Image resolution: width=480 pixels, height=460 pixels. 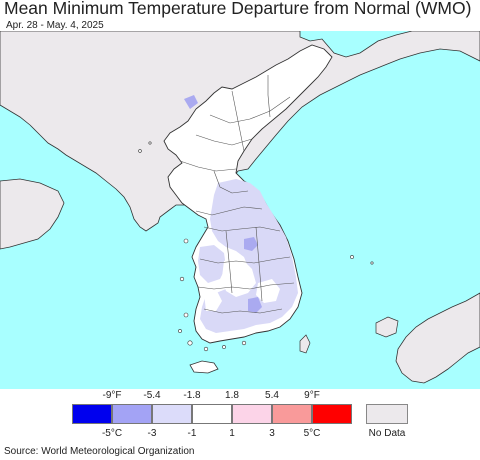 What do you see at coordinates (272, 395) in the screenshot?
I see `legend-f-label: 5.4` at bounding box center [272, 395].